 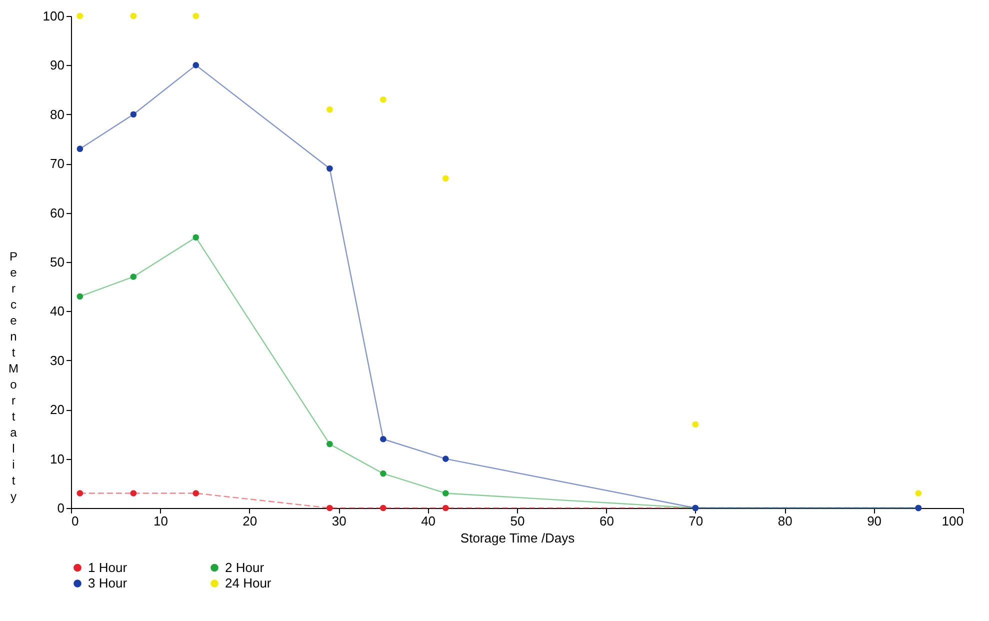 I want to click on y-tick-label: 20, so click(x=57, y=410).